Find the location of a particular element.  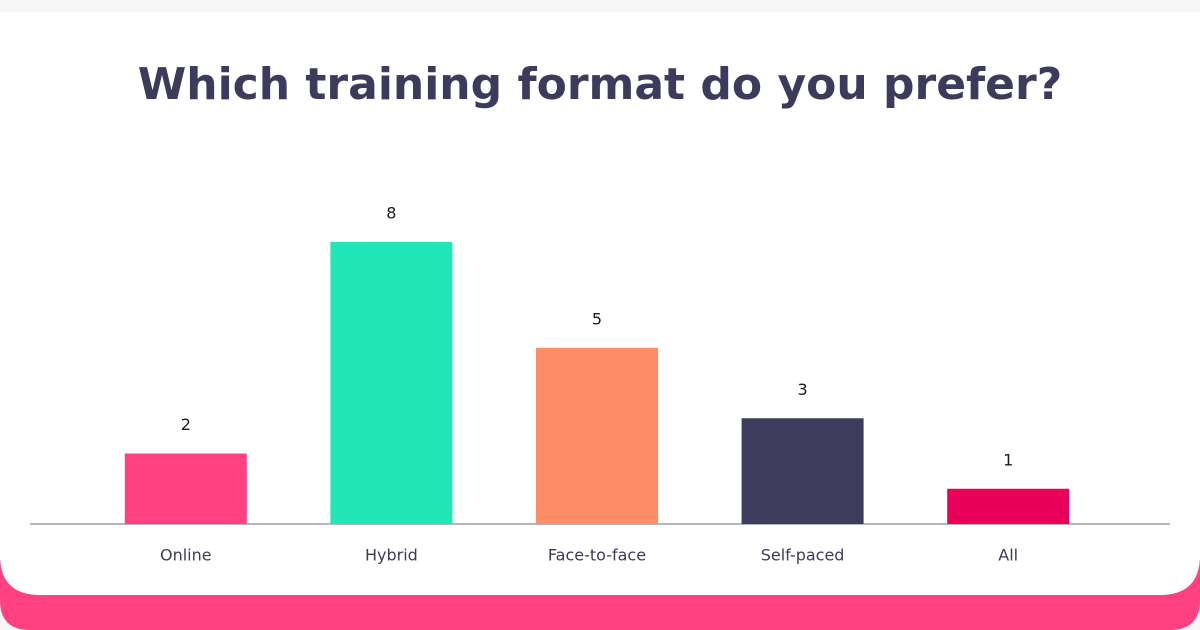

x-tick-label: Hybrid is located at coordinates (391, 555).